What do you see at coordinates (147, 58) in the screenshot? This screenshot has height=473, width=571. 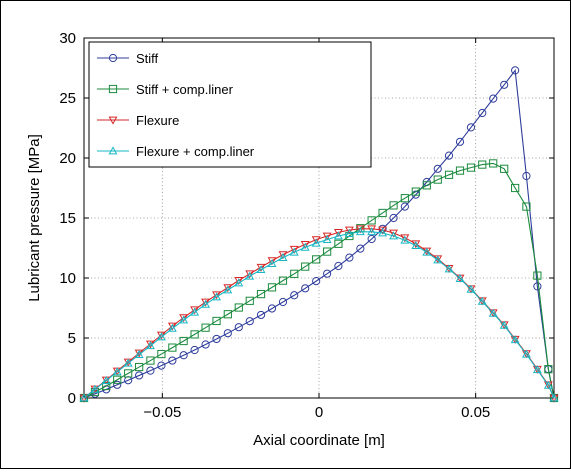 I see `legend-label: Stiff` at bounding box center [147, 58].